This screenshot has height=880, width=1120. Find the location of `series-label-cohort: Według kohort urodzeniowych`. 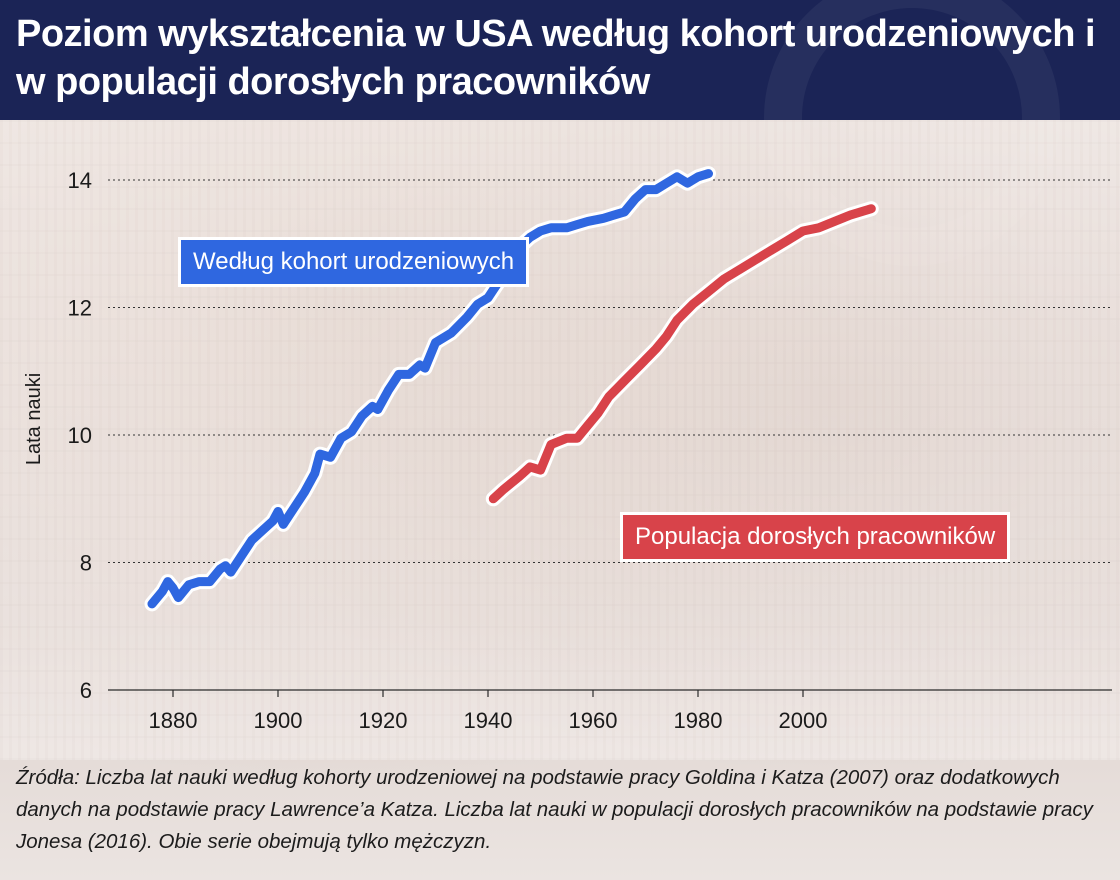

series-label-cohort: Według kohort urodzeniowych is located at coordinates (354, 262).